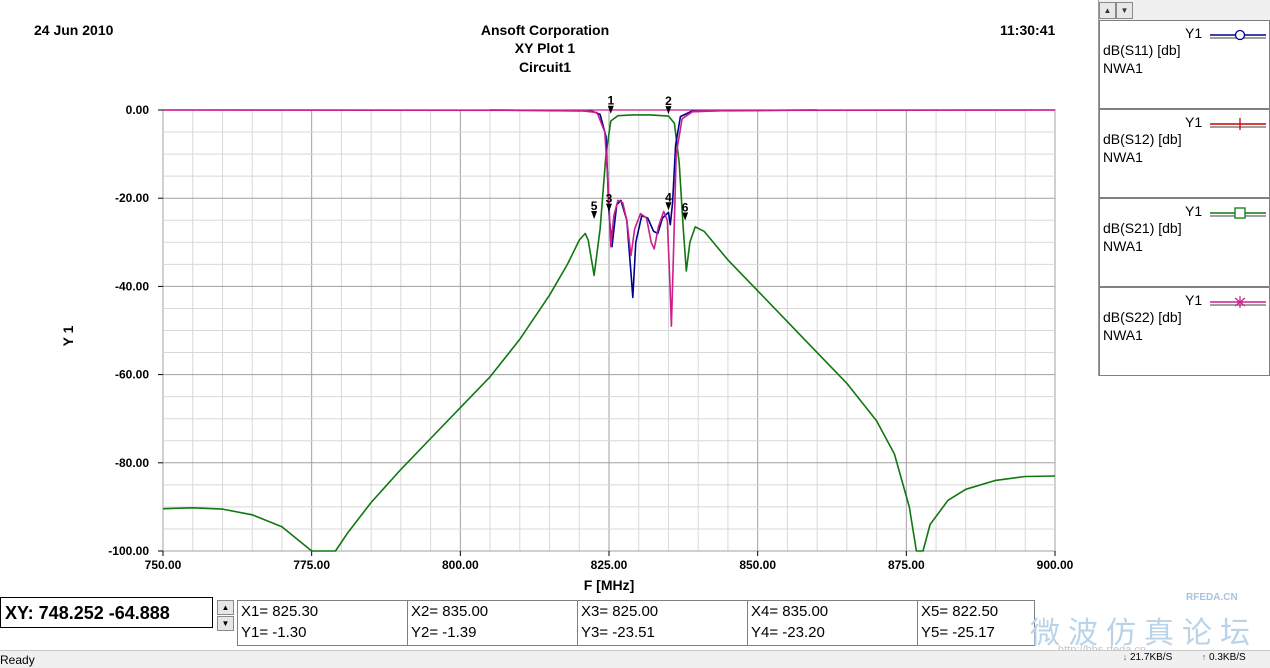  I want to click on legend-scroll: ▲ ▼, so click(1116, 10).